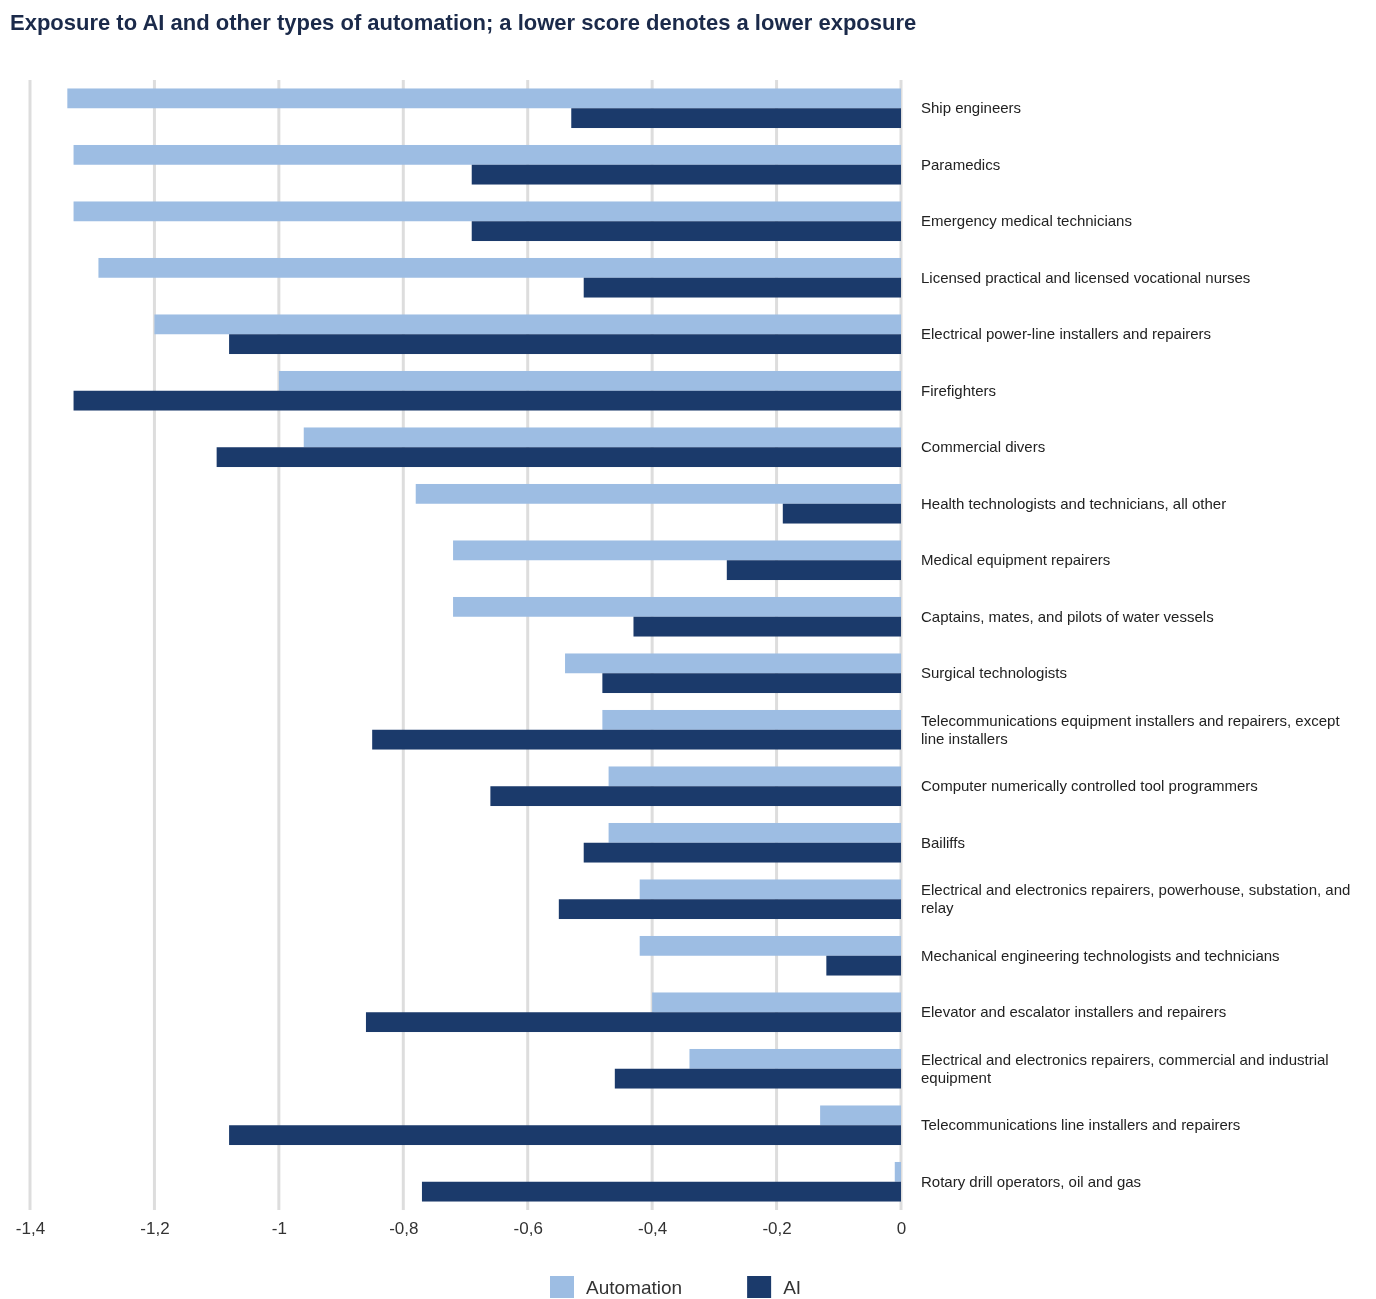 The height and width of the screenshot is (1299, 1376). What do you see at coordinates (652, 1229) in the screenshot?
I see `x-tick-label: -0,4` at bounding box center [652, 1229].